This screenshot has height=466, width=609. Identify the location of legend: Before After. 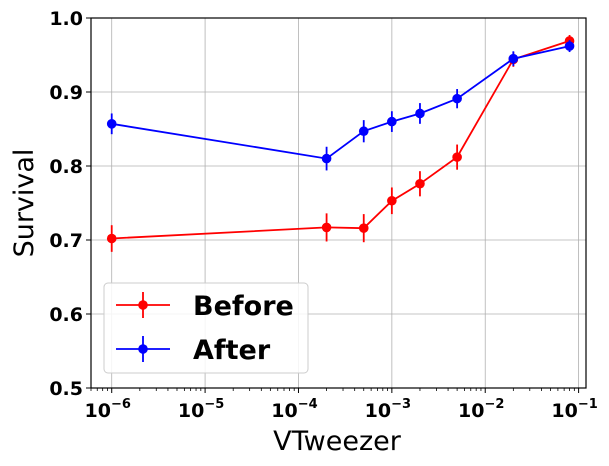
(206, 328).